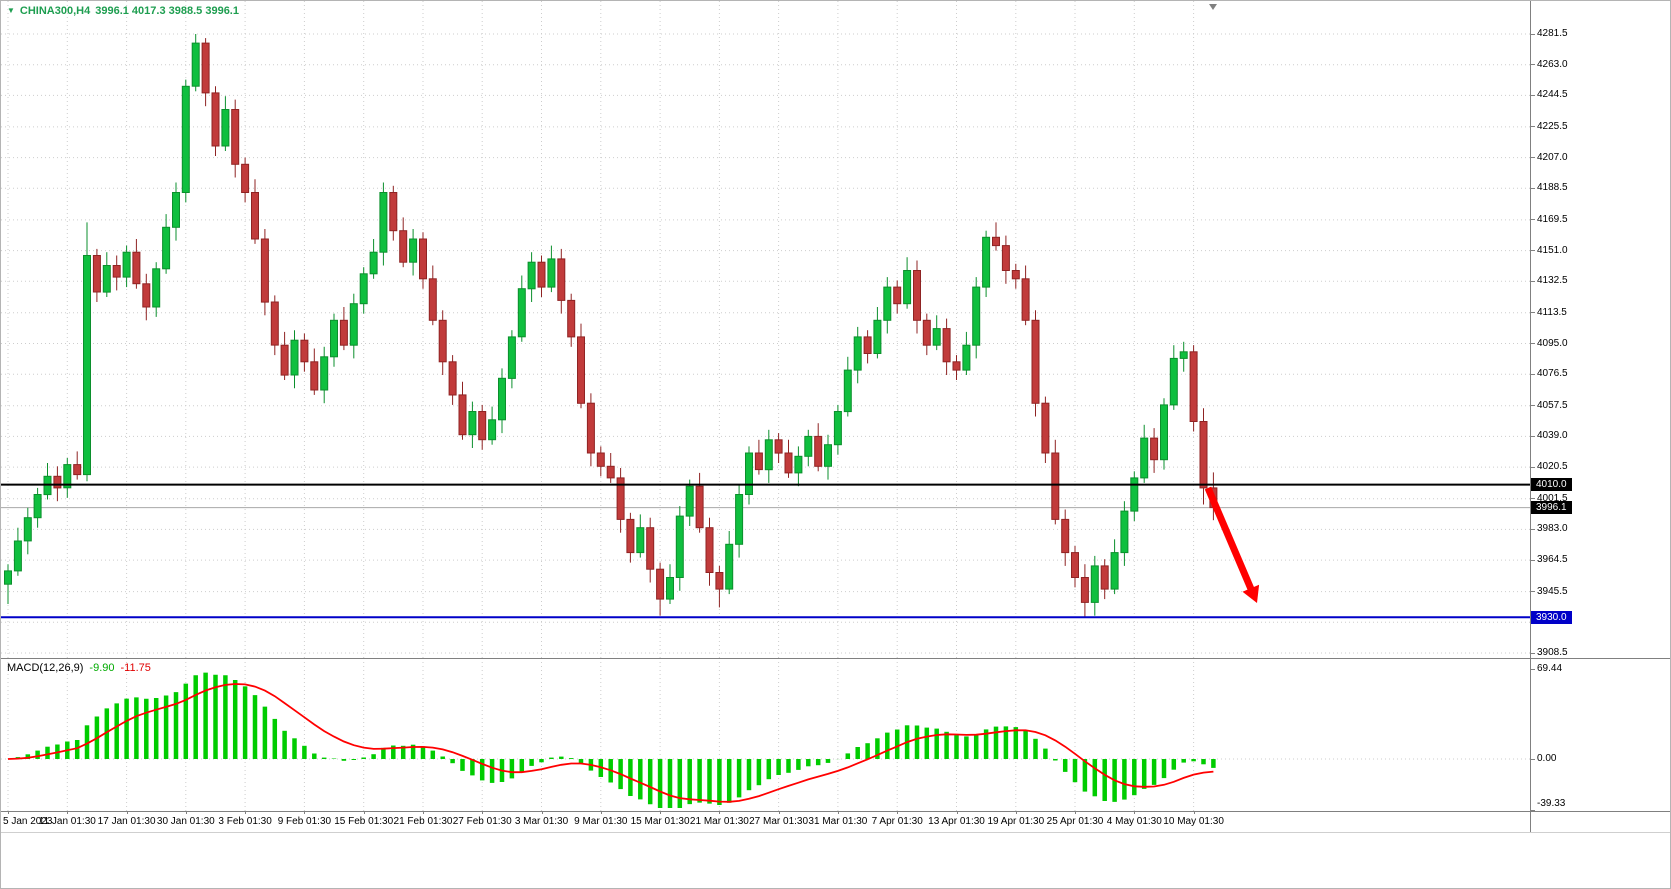 The width and height of the screenshot is (1671, 889). What do you see at coordinates (1213, 7) in the screenshot?
I see `shift-marker-icon` at bounding box center [1213, 7].